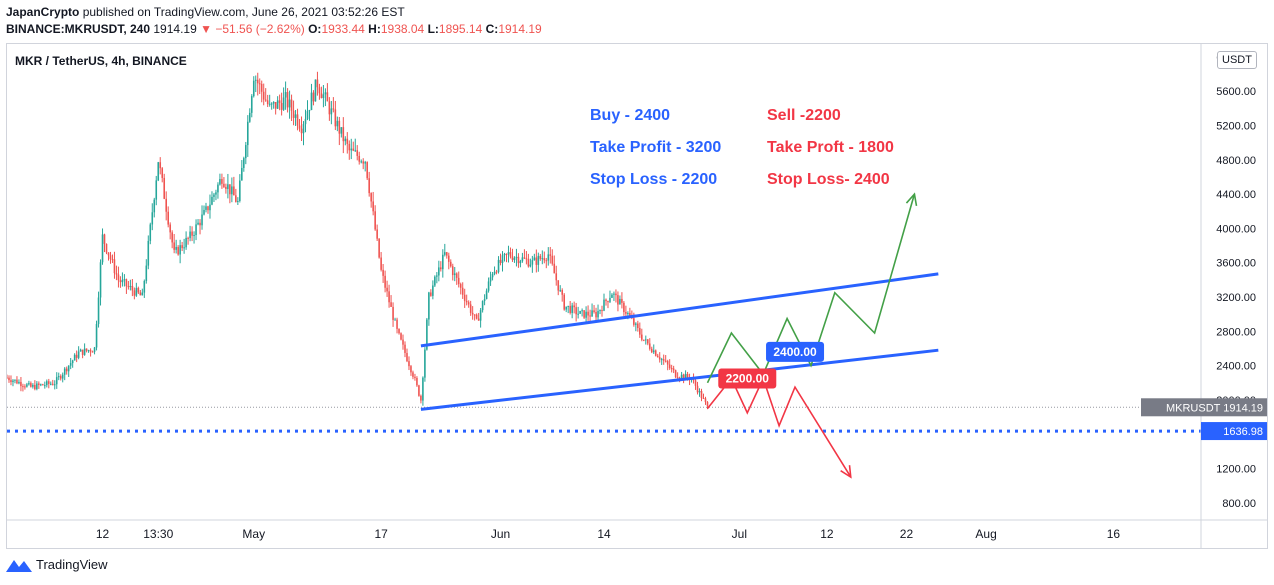 Image resolution: width=1274 pixels, height=585 pixels. Describe the element at coordinates (374, 29) in the screenshot. I see `high-label: H:` at that location.